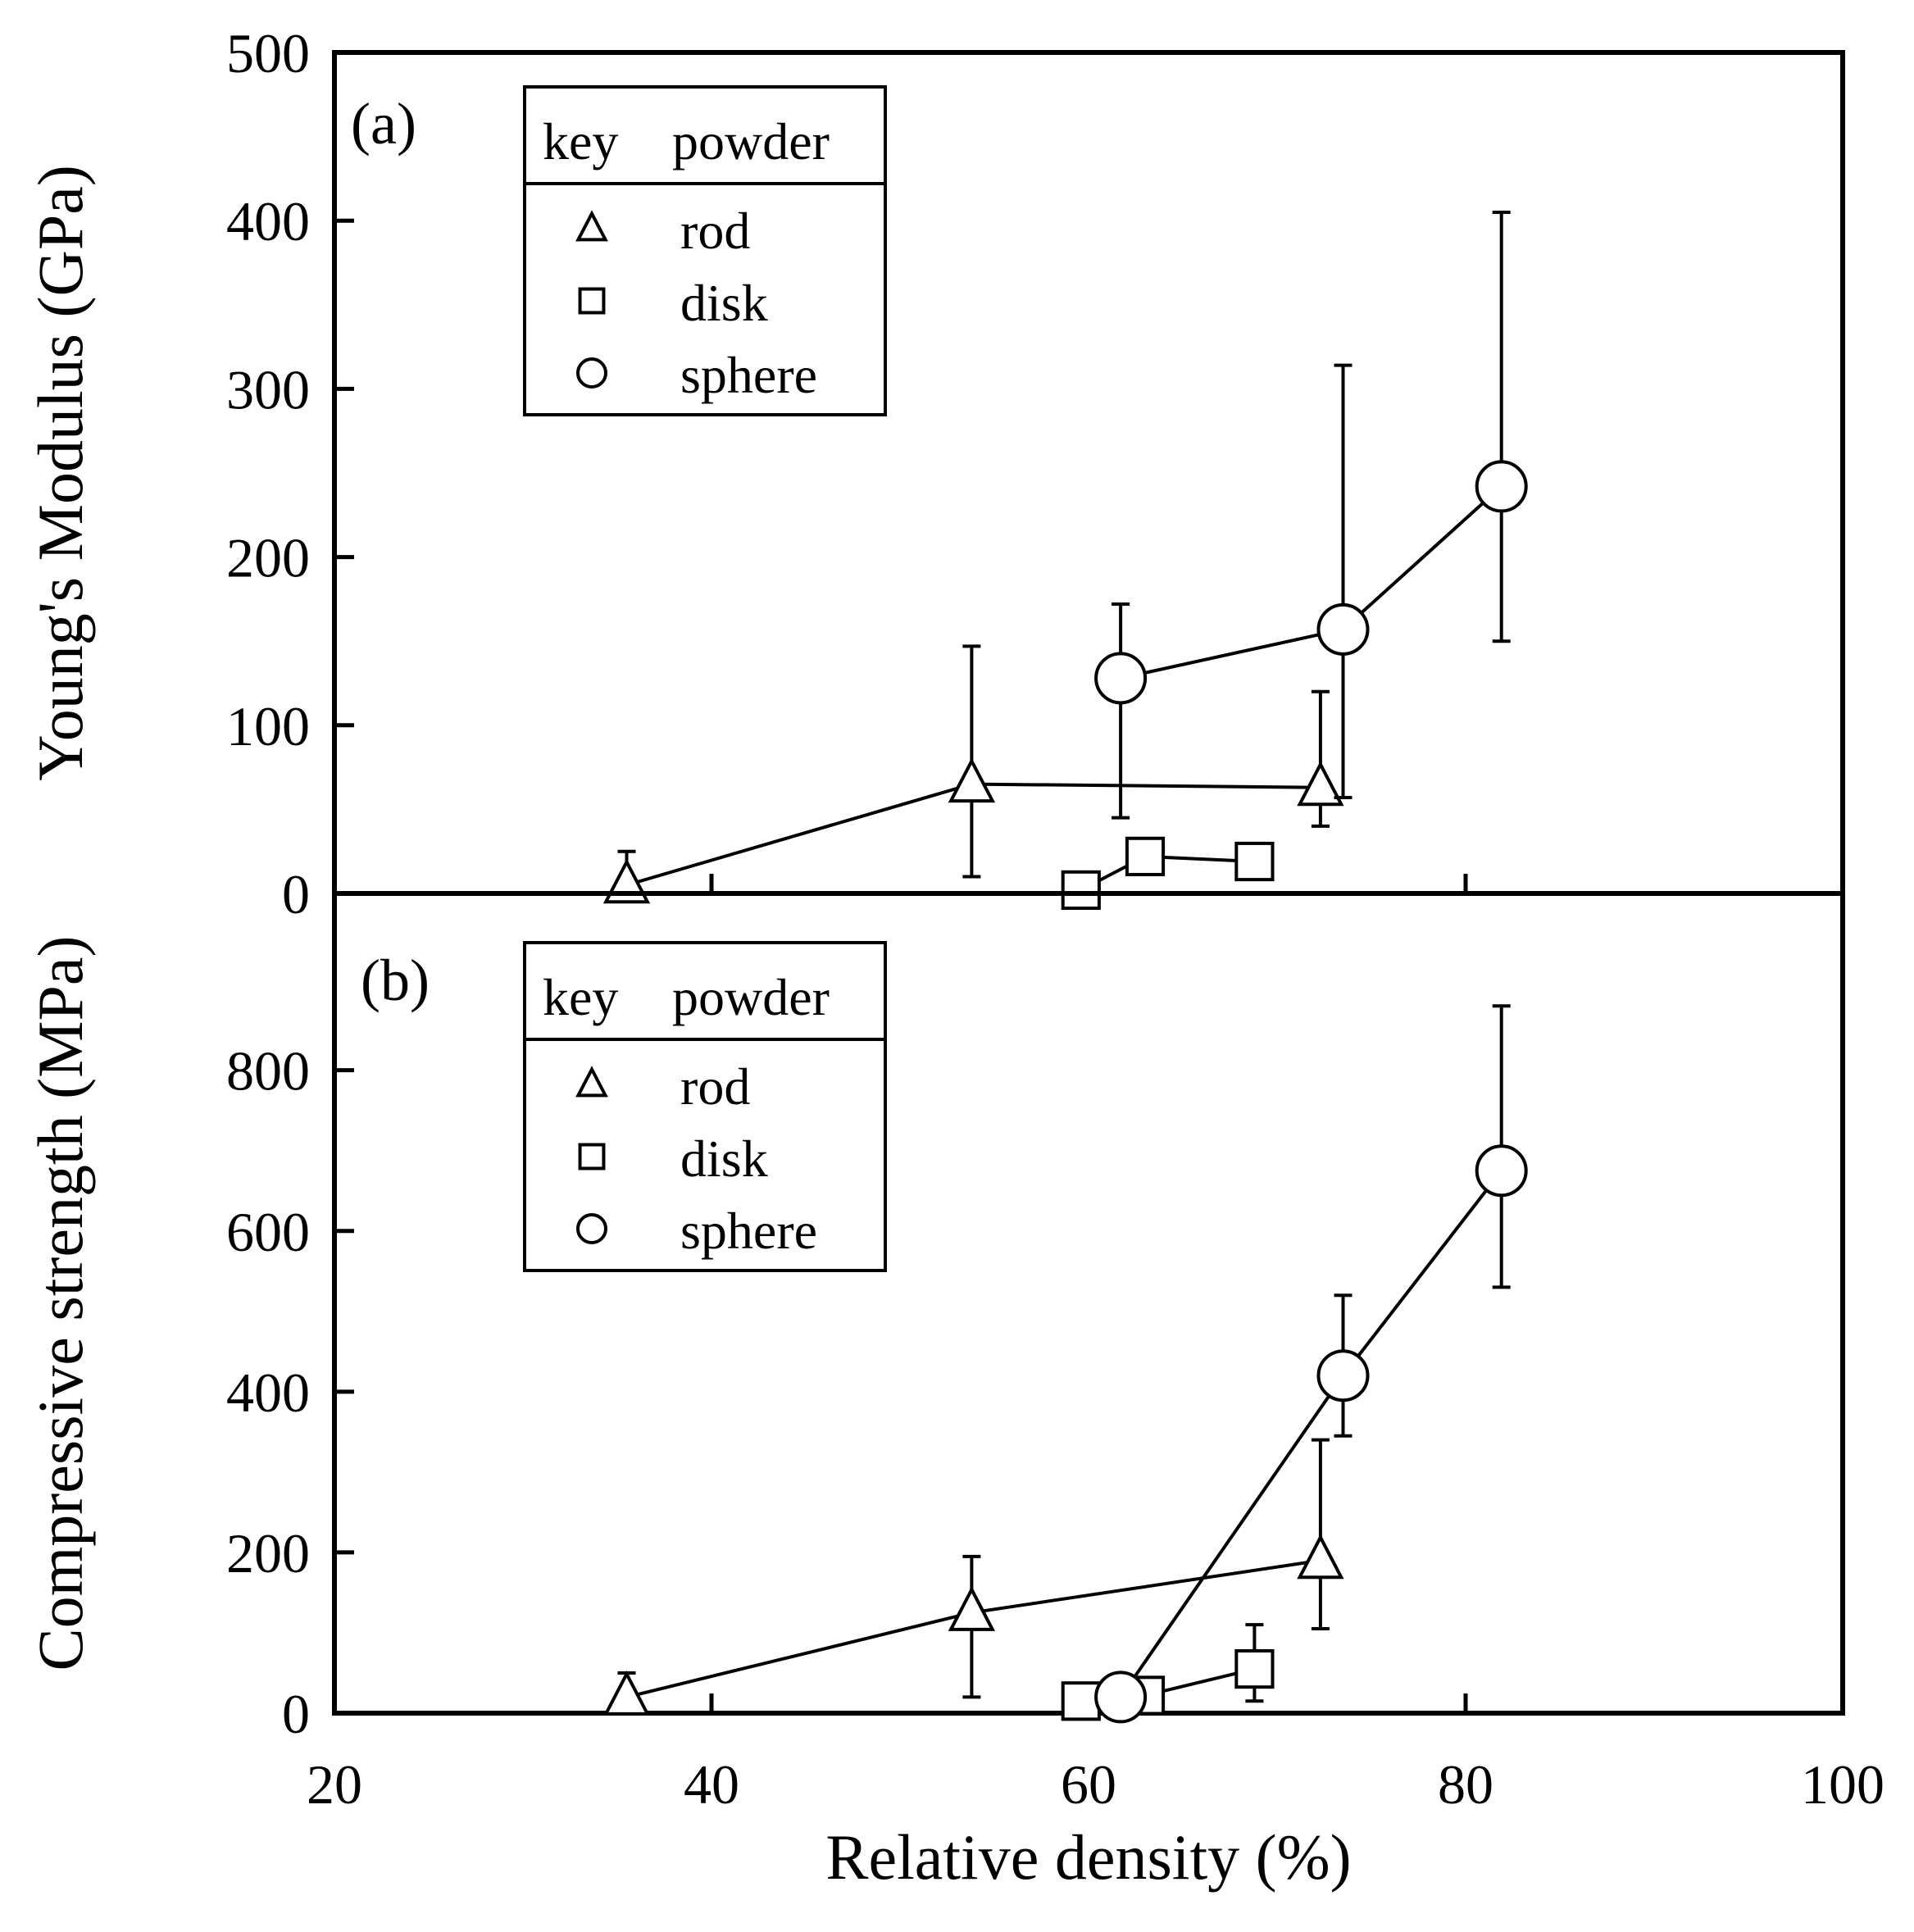 Image resolution: width=1914 pixels, height=1932 pixels. What do you see at coordinates (268, 1232) in the screenshot?
I see `y-tick-label: 600` at bounding box center [268, 1232].